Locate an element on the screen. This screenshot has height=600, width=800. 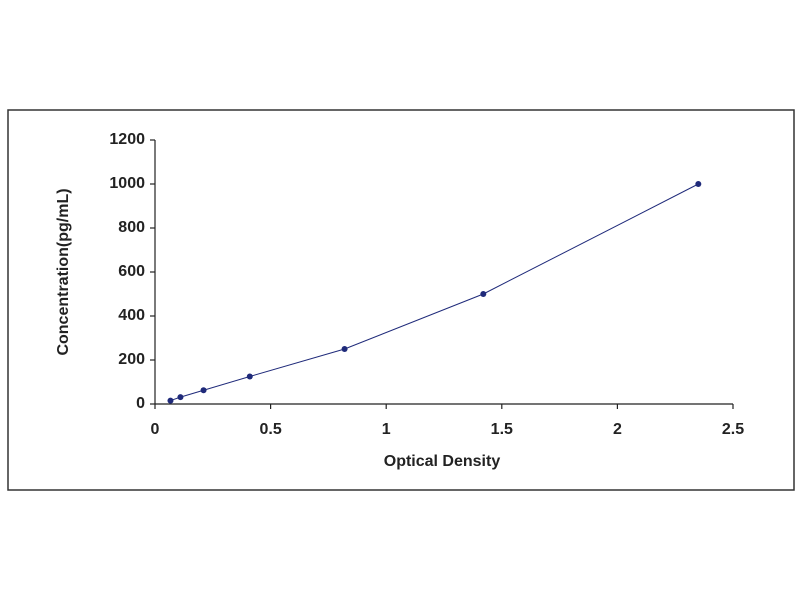
y-tick-label: 200 is located at coordinates (131, 359).